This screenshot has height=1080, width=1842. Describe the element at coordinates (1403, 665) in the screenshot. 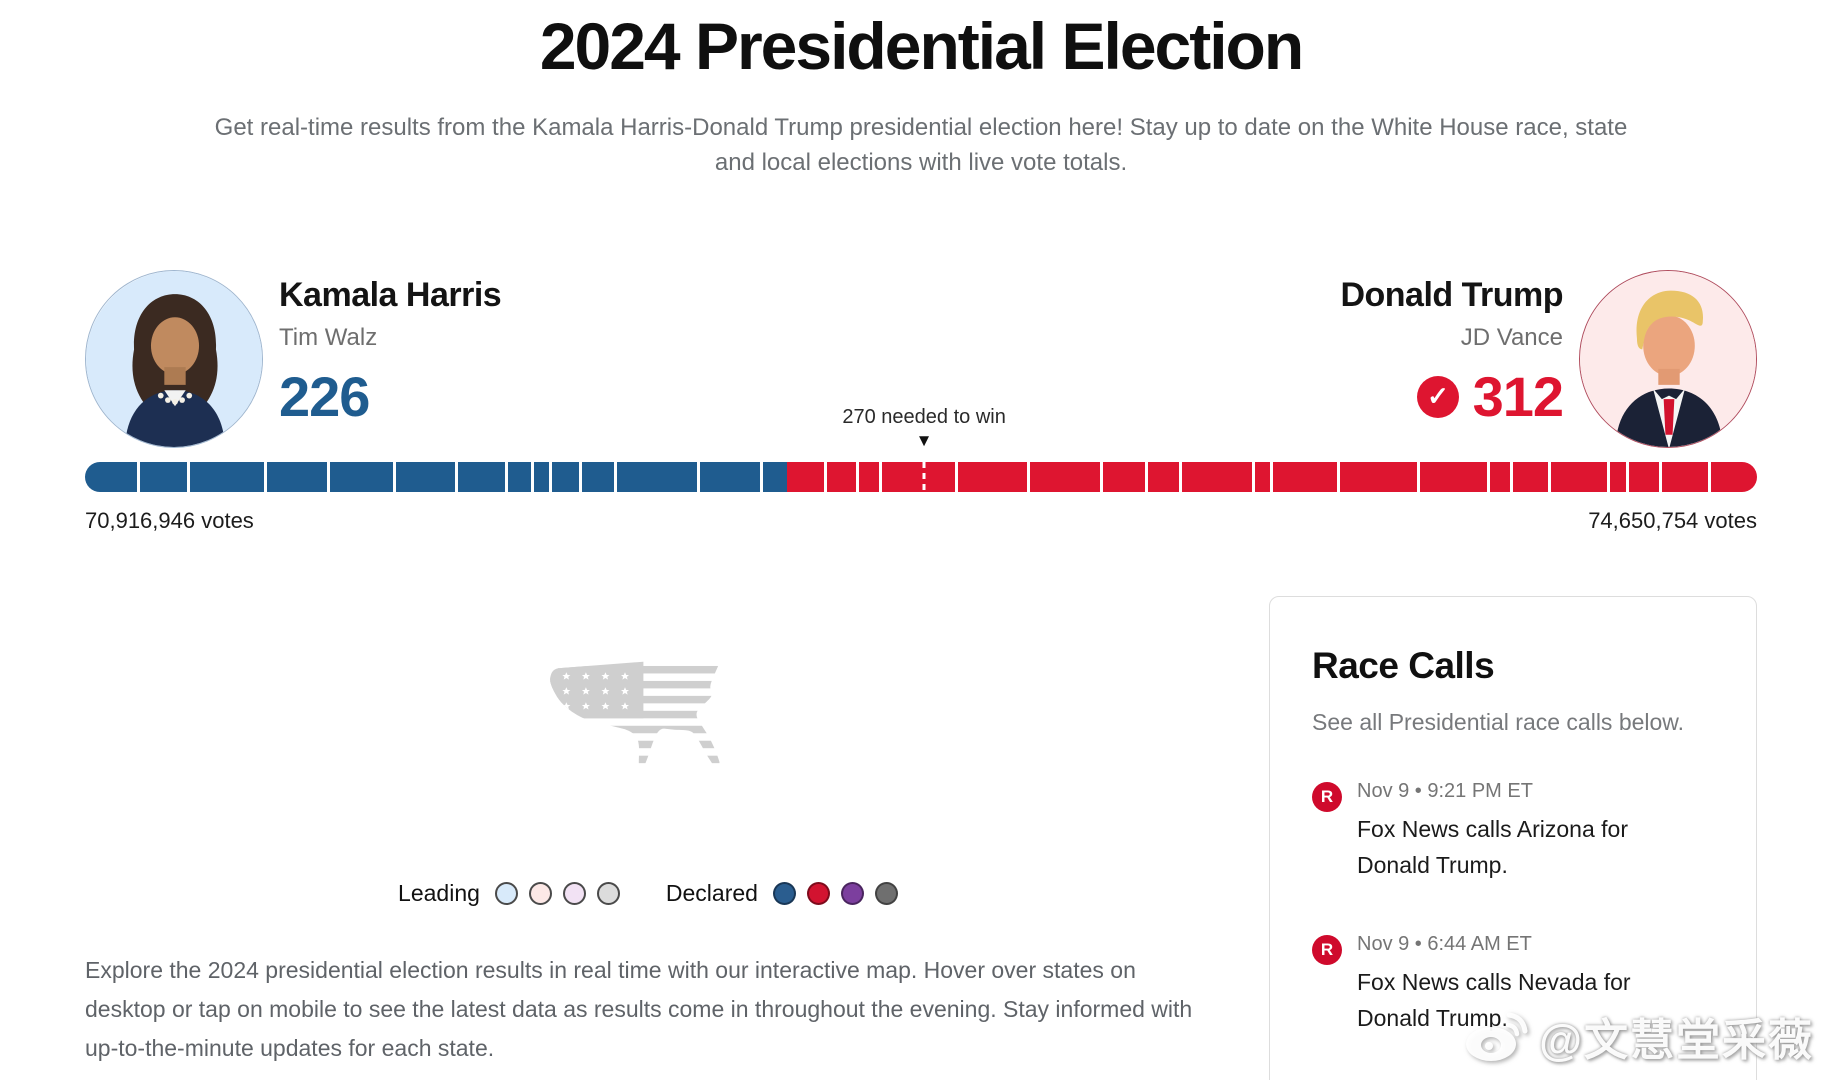

I see `race-calls-title: Race Calls` at that location.